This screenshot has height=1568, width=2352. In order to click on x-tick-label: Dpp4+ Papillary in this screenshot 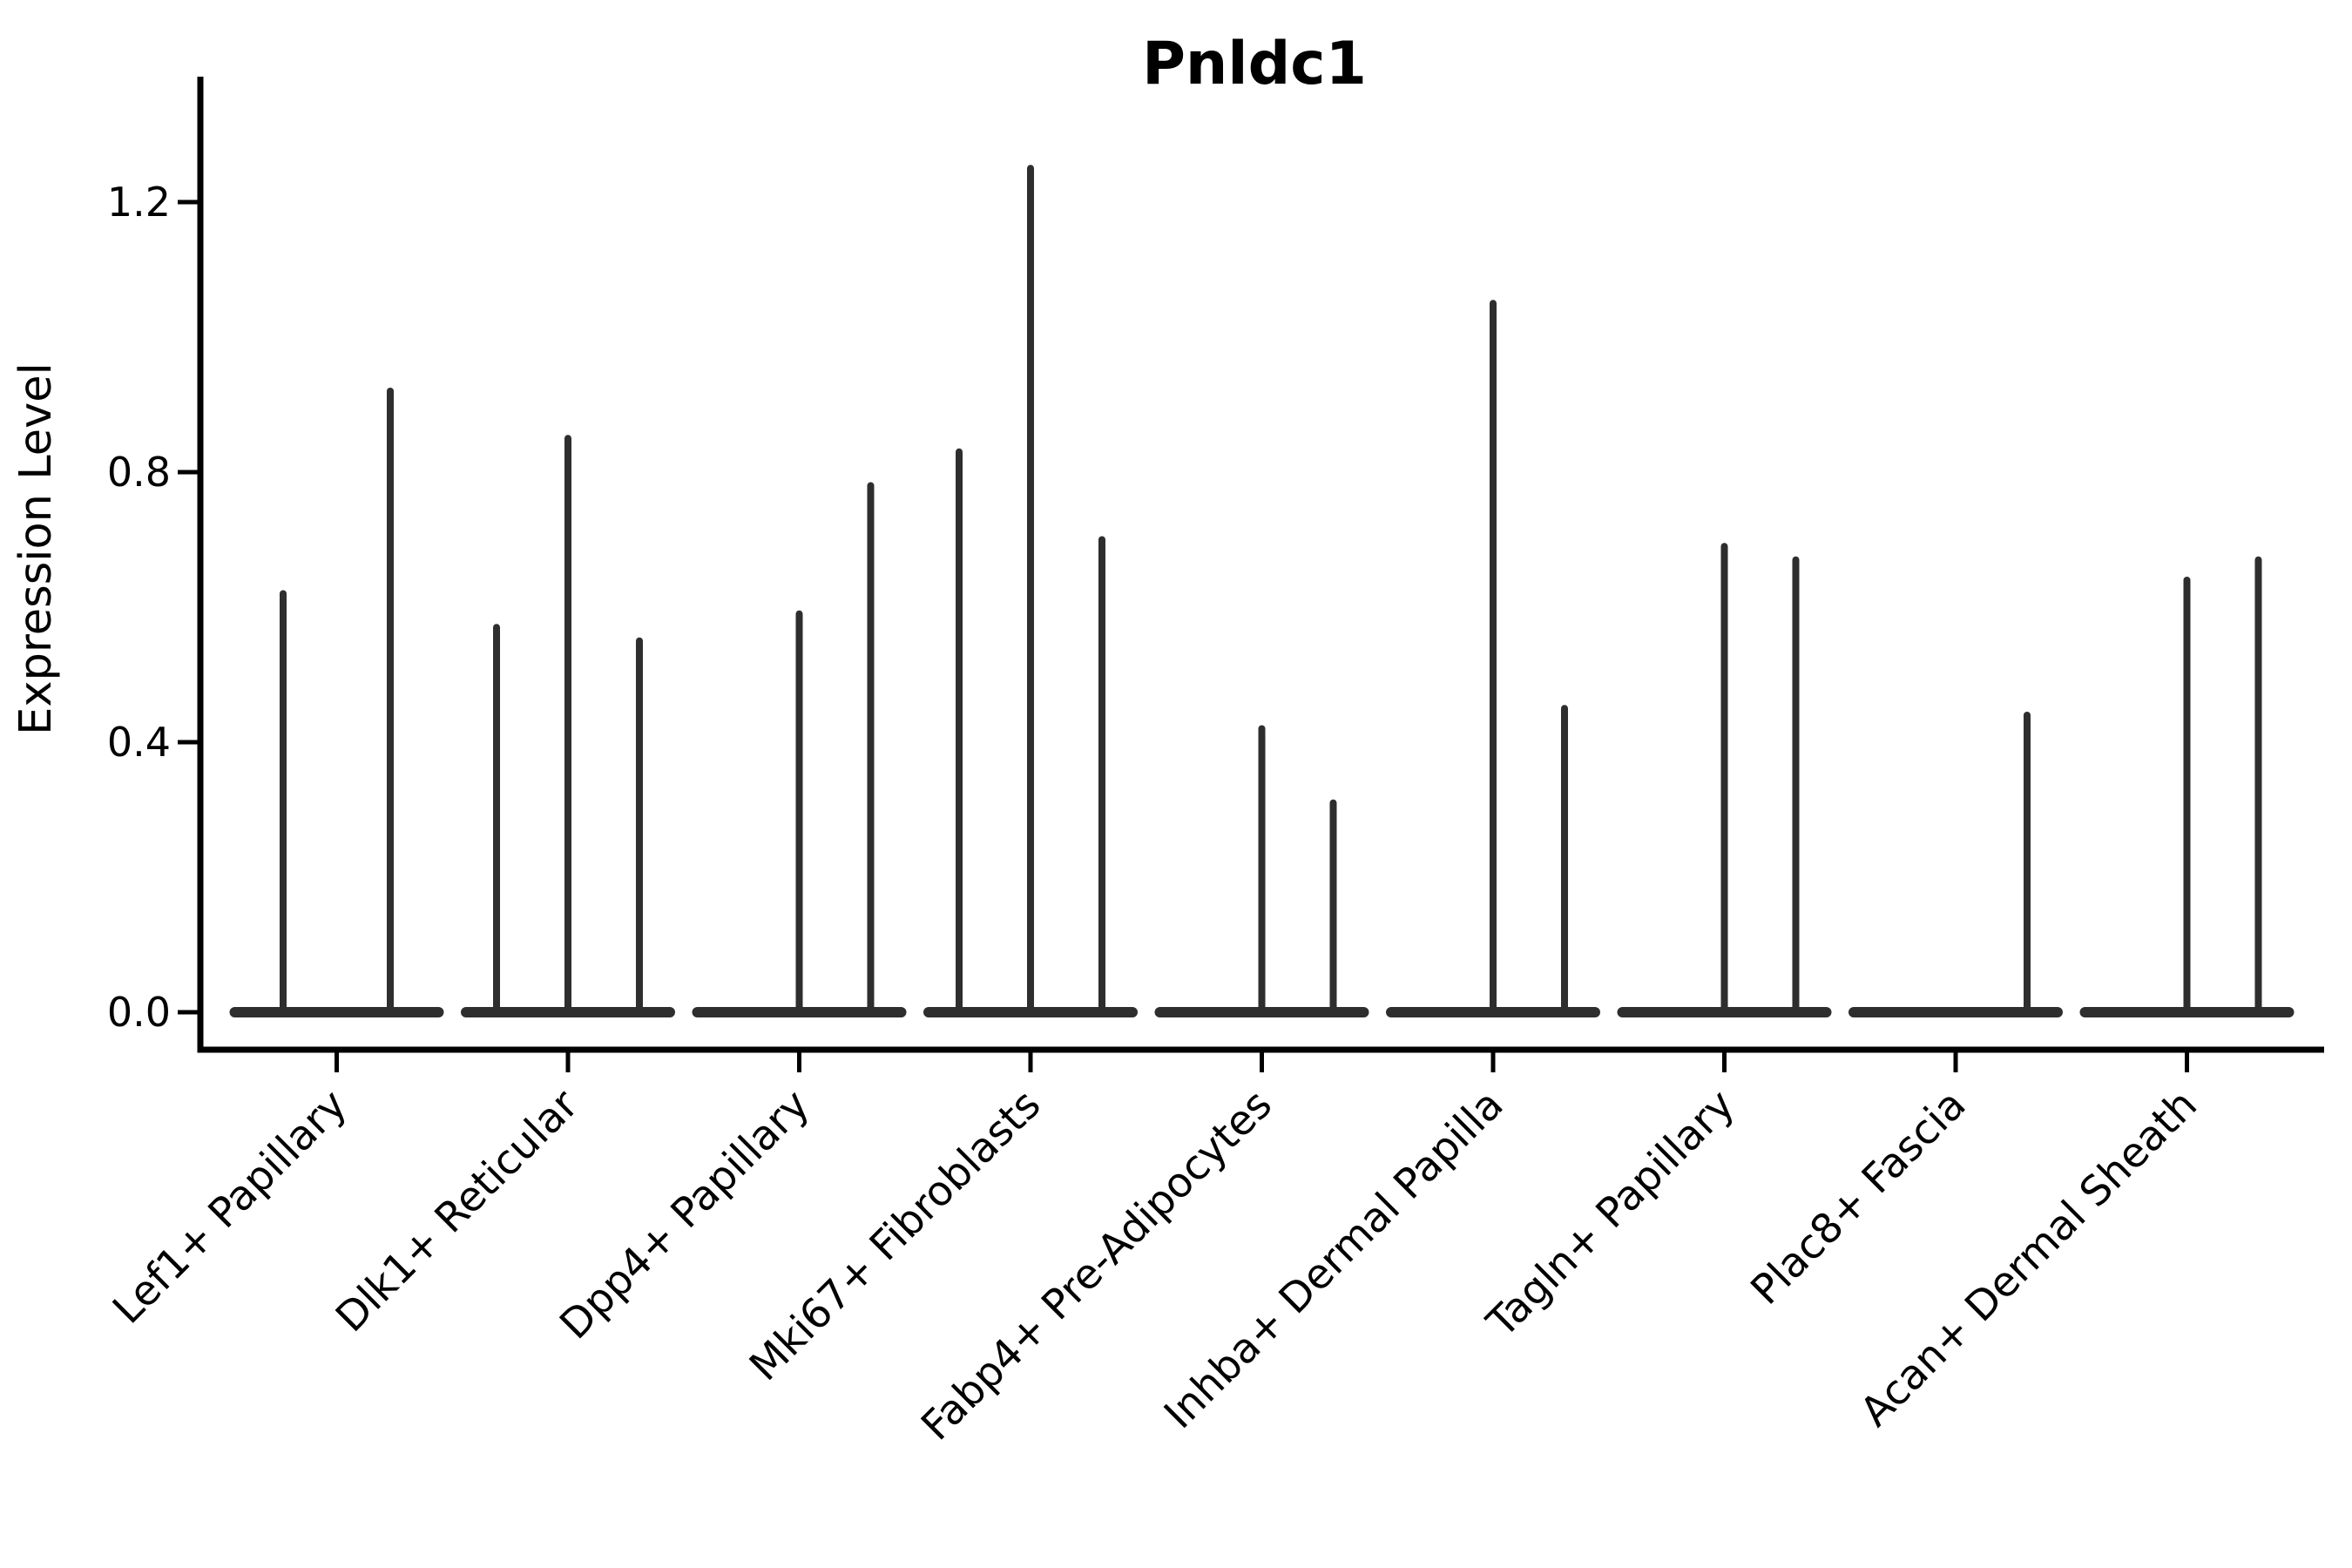, I will do `click(685, 1215)`.